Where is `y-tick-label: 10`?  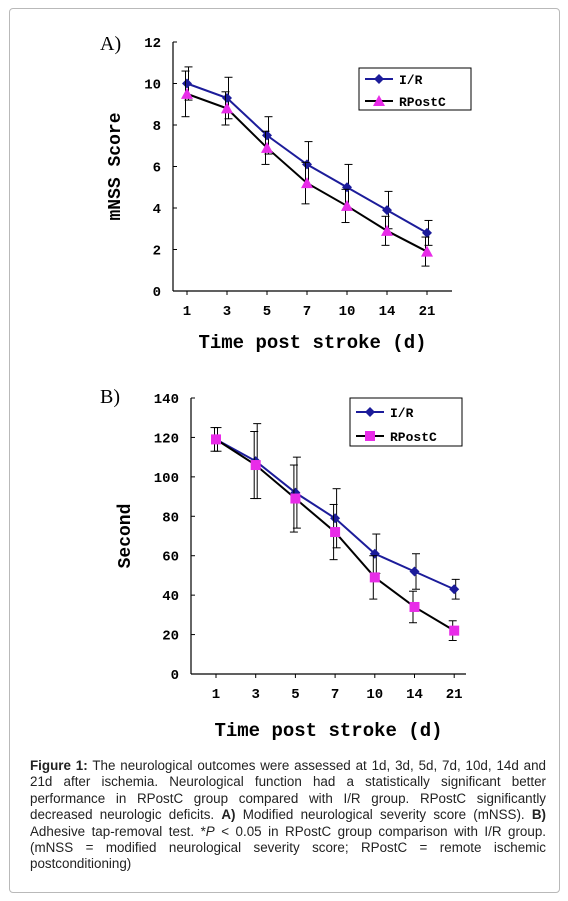 y-tick-label: 10 is located at coordinates (152, 86).